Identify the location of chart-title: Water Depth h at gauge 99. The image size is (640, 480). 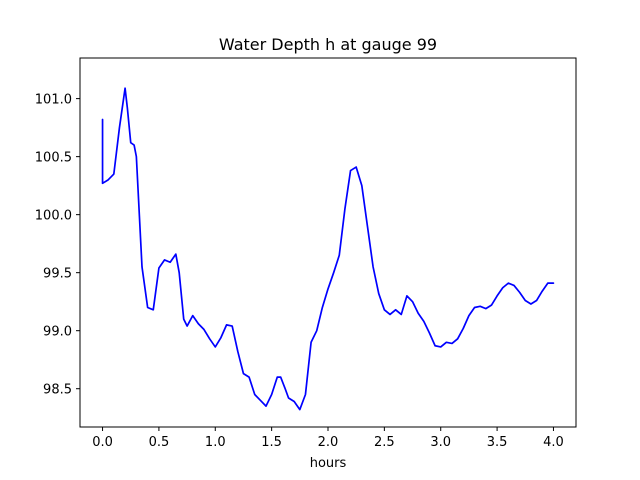
(328, 44).